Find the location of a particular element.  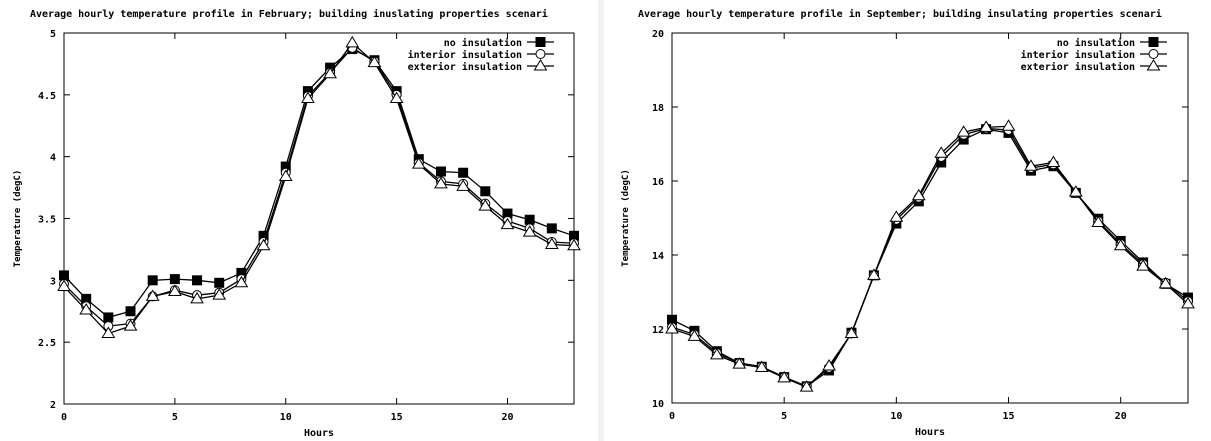

y-tick-label: 3.5 is located at coordinates (47, 220).